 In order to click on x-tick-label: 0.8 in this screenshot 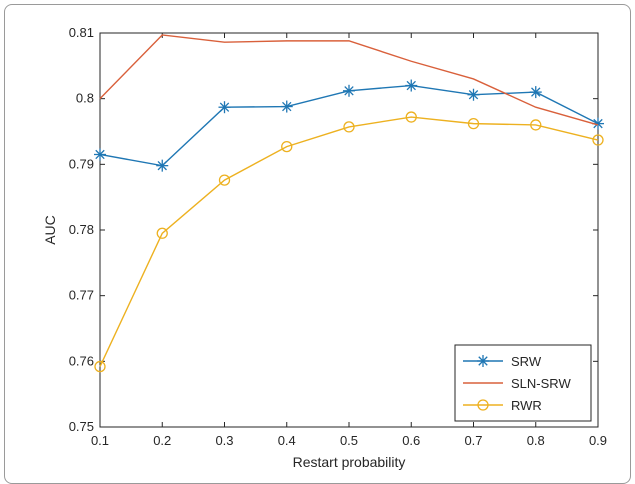, I will do `click(536, 440)`.